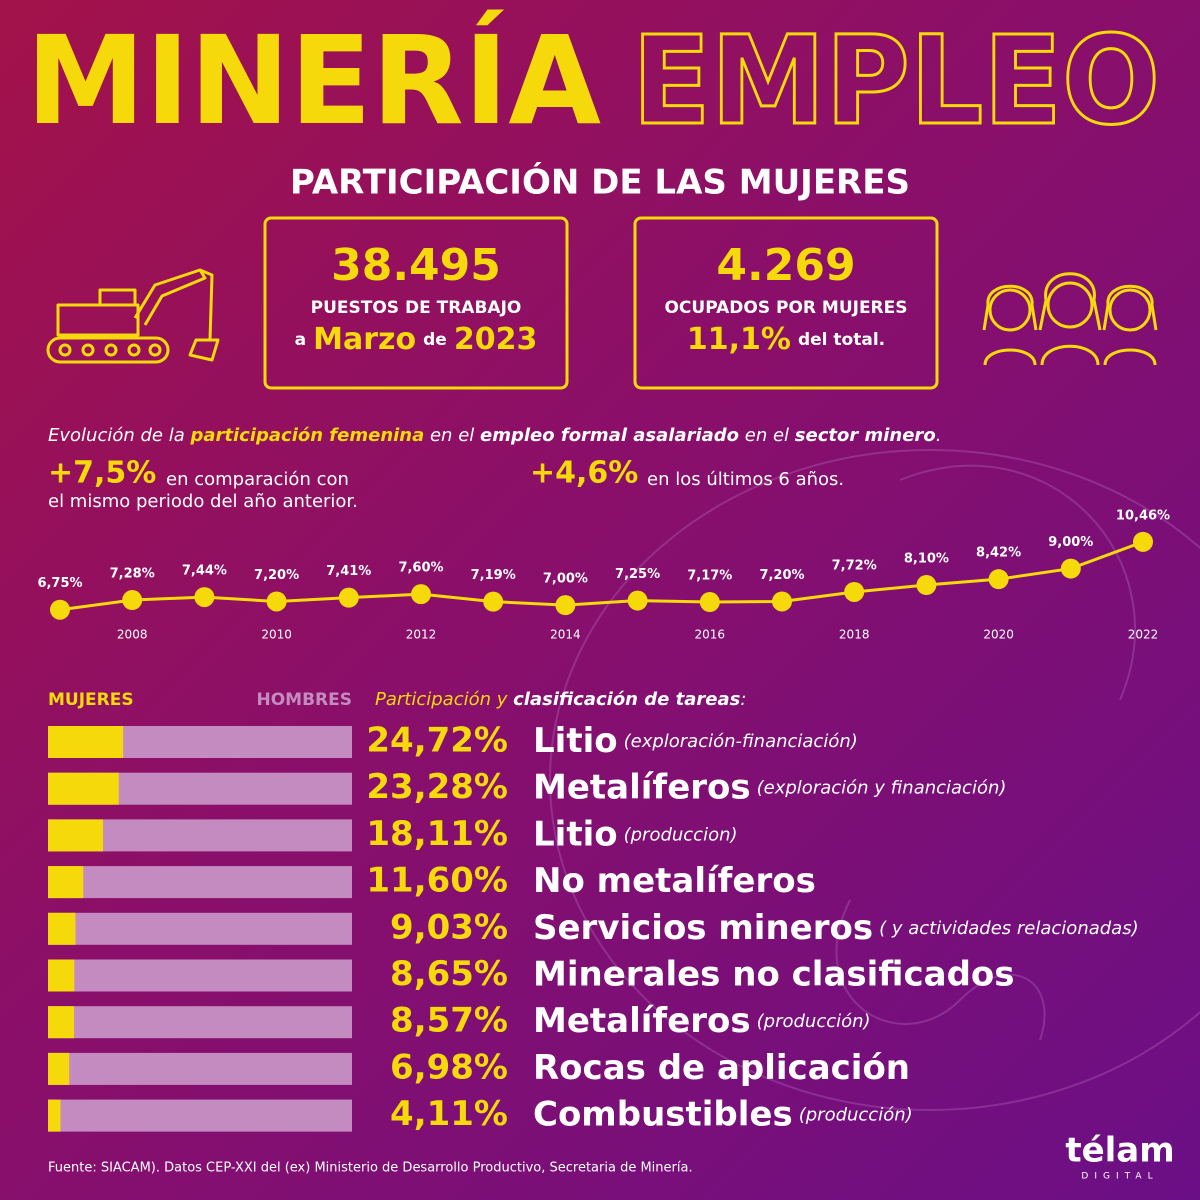 This screenshot has height=1200, width=1200. I want to click on highlight-text: en comparación con, so click(257, 479).